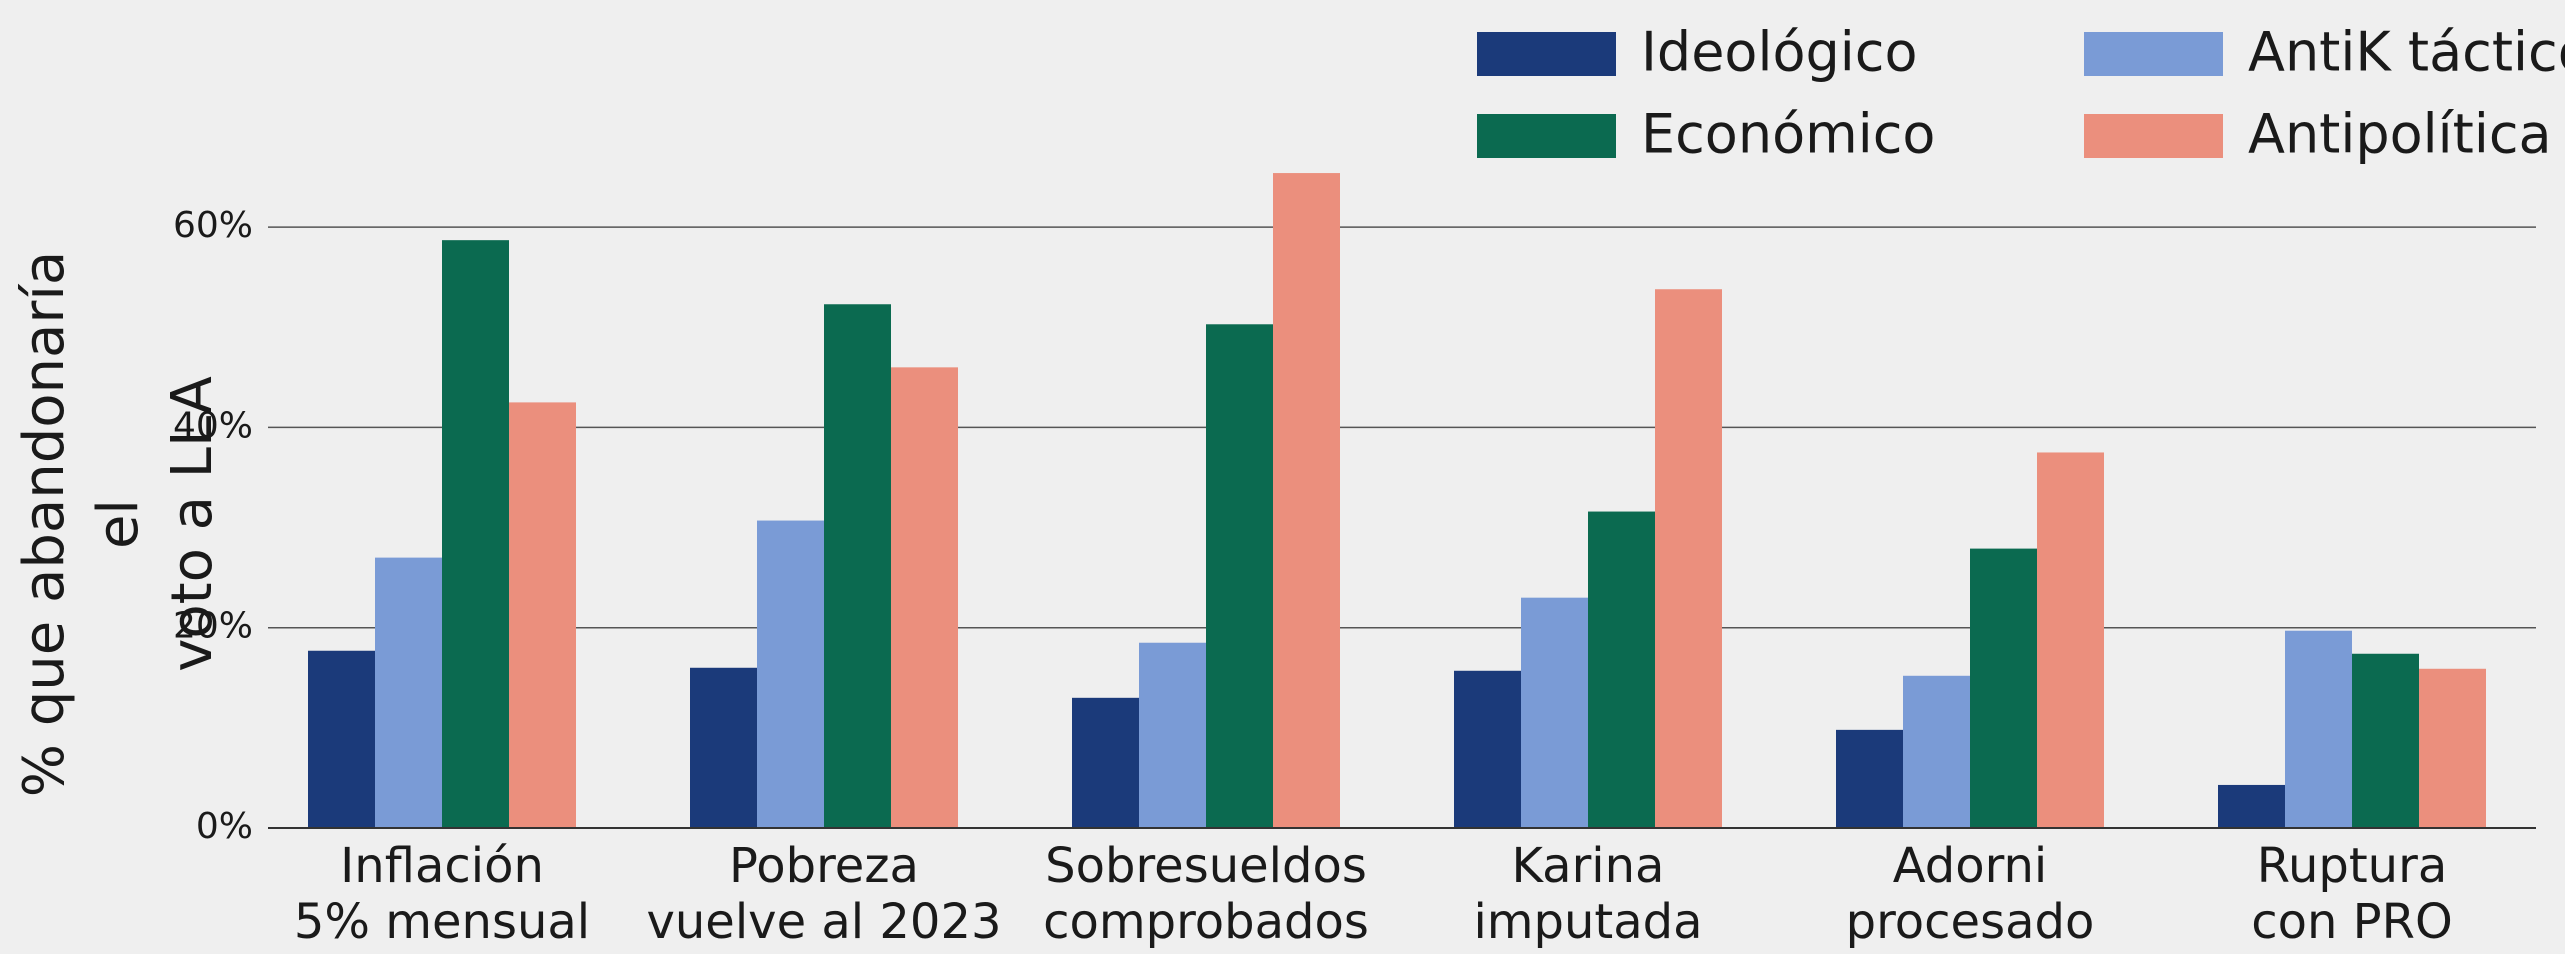  What do you see at coordinates (1788, 134) in the screenshot?
I see `legend-label: Económico` at bounding box center [1788, 134].